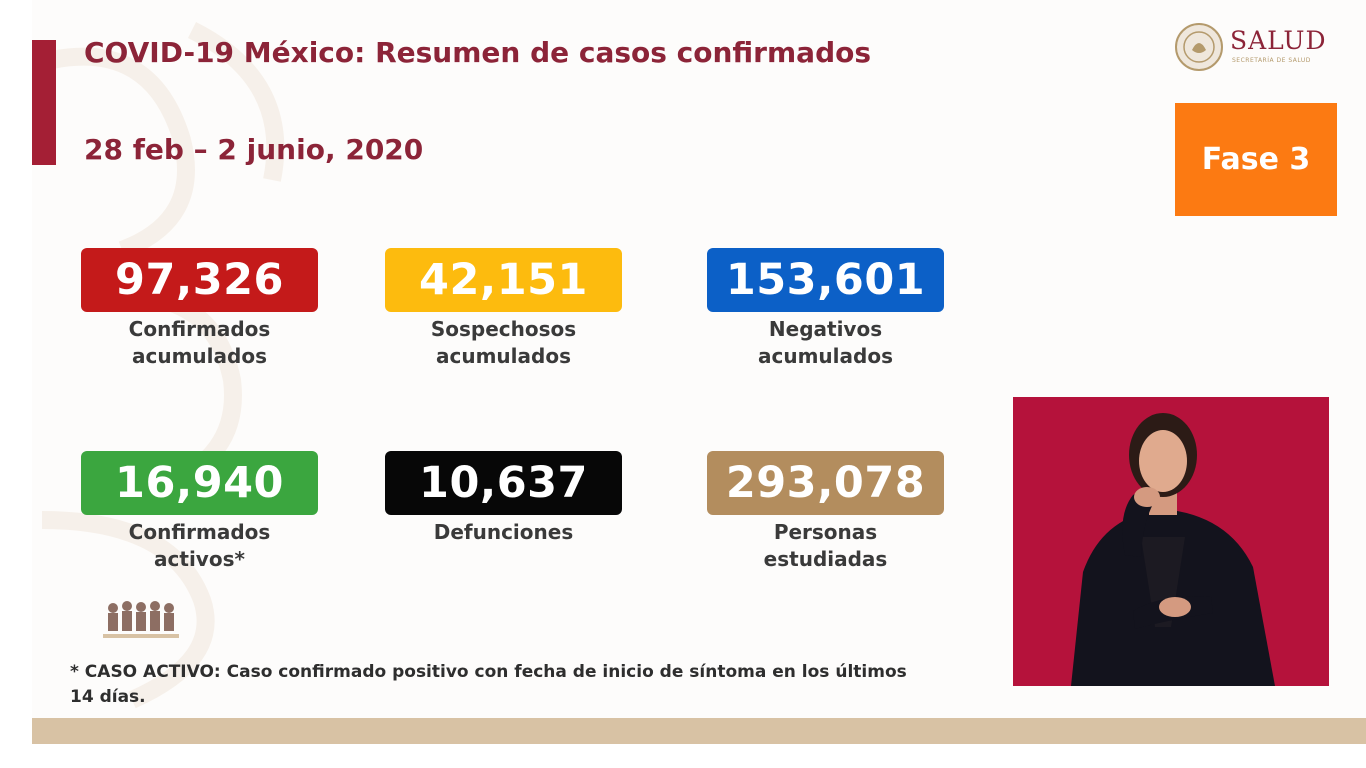 Image resolution: width=1366 pixels, height=768 pixels. I want to click on stat-label: Confirmados acumulados, so click(199, 342).